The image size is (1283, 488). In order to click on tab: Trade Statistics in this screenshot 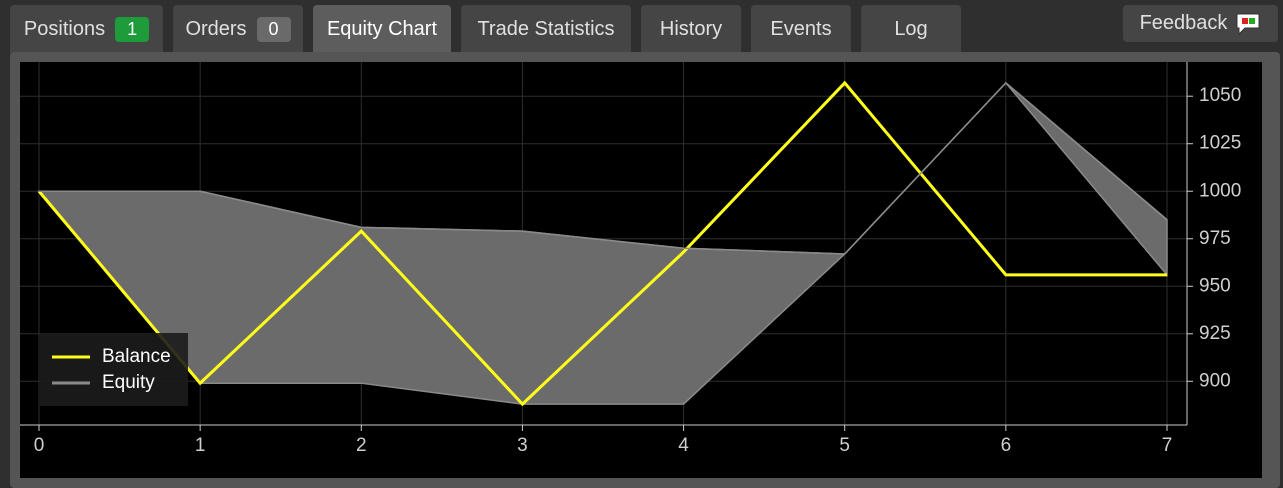, I will do `click(546, 29)`.